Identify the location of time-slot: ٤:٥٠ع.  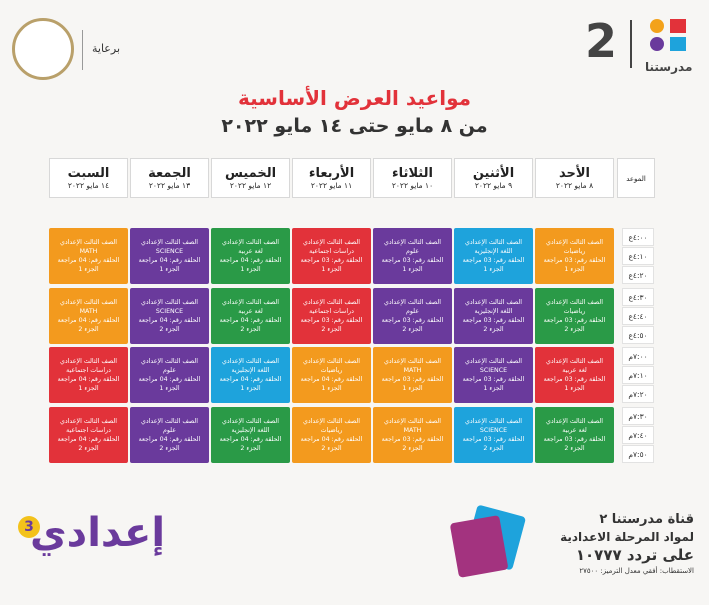
(638, 334).